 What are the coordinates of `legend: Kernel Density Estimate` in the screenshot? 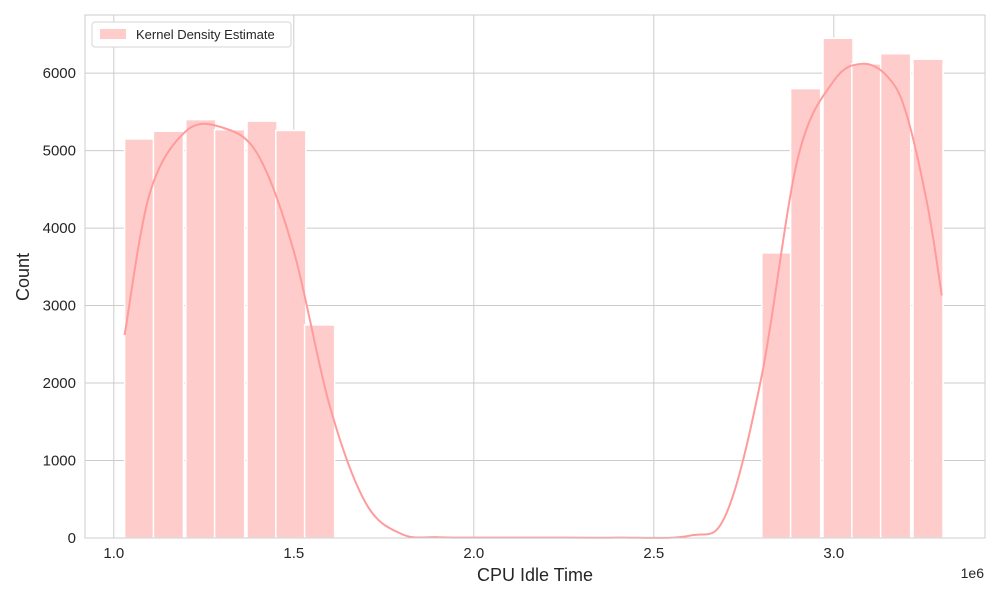 It's located at (191, 34).